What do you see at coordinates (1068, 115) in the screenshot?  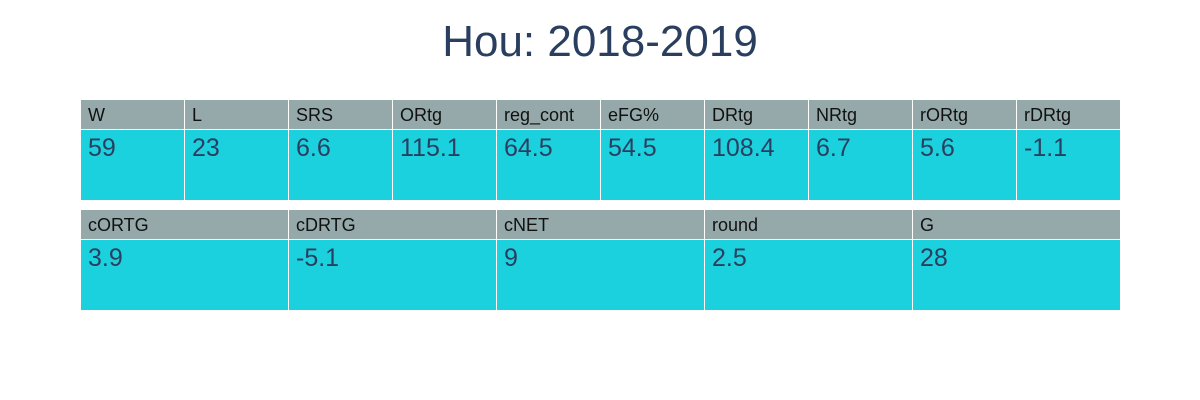 I see `column-header: rDRtg` at bounding box center [1068, 115].